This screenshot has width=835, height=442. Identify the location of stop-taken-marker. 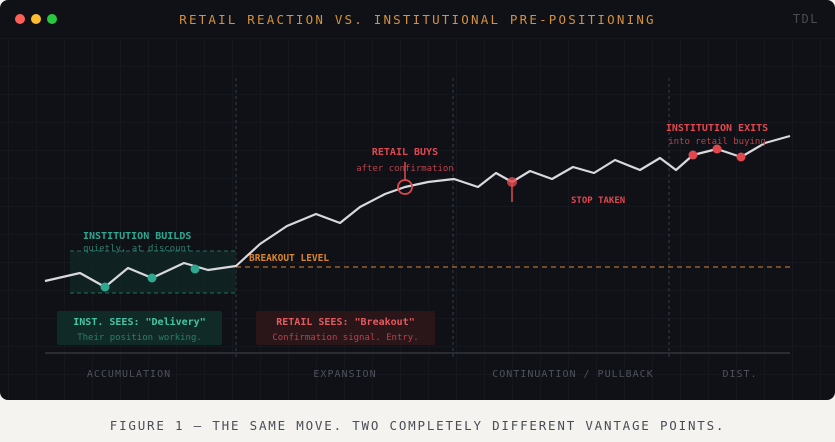
(512, 182).